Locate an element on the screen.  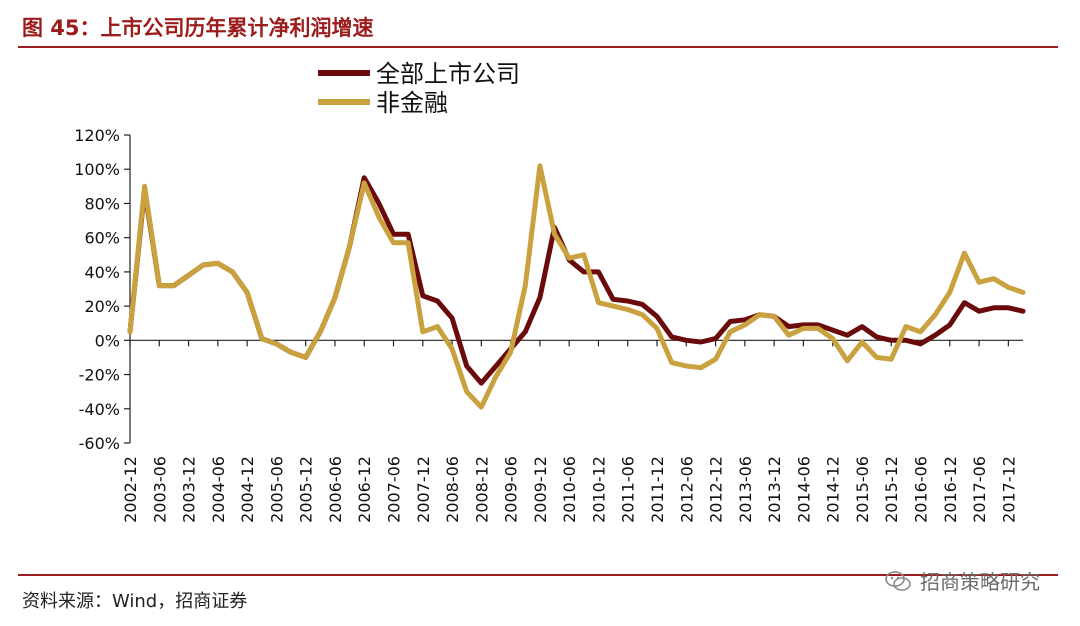
x-tick-label: 2011-12 is located at coordinates (657, 489).